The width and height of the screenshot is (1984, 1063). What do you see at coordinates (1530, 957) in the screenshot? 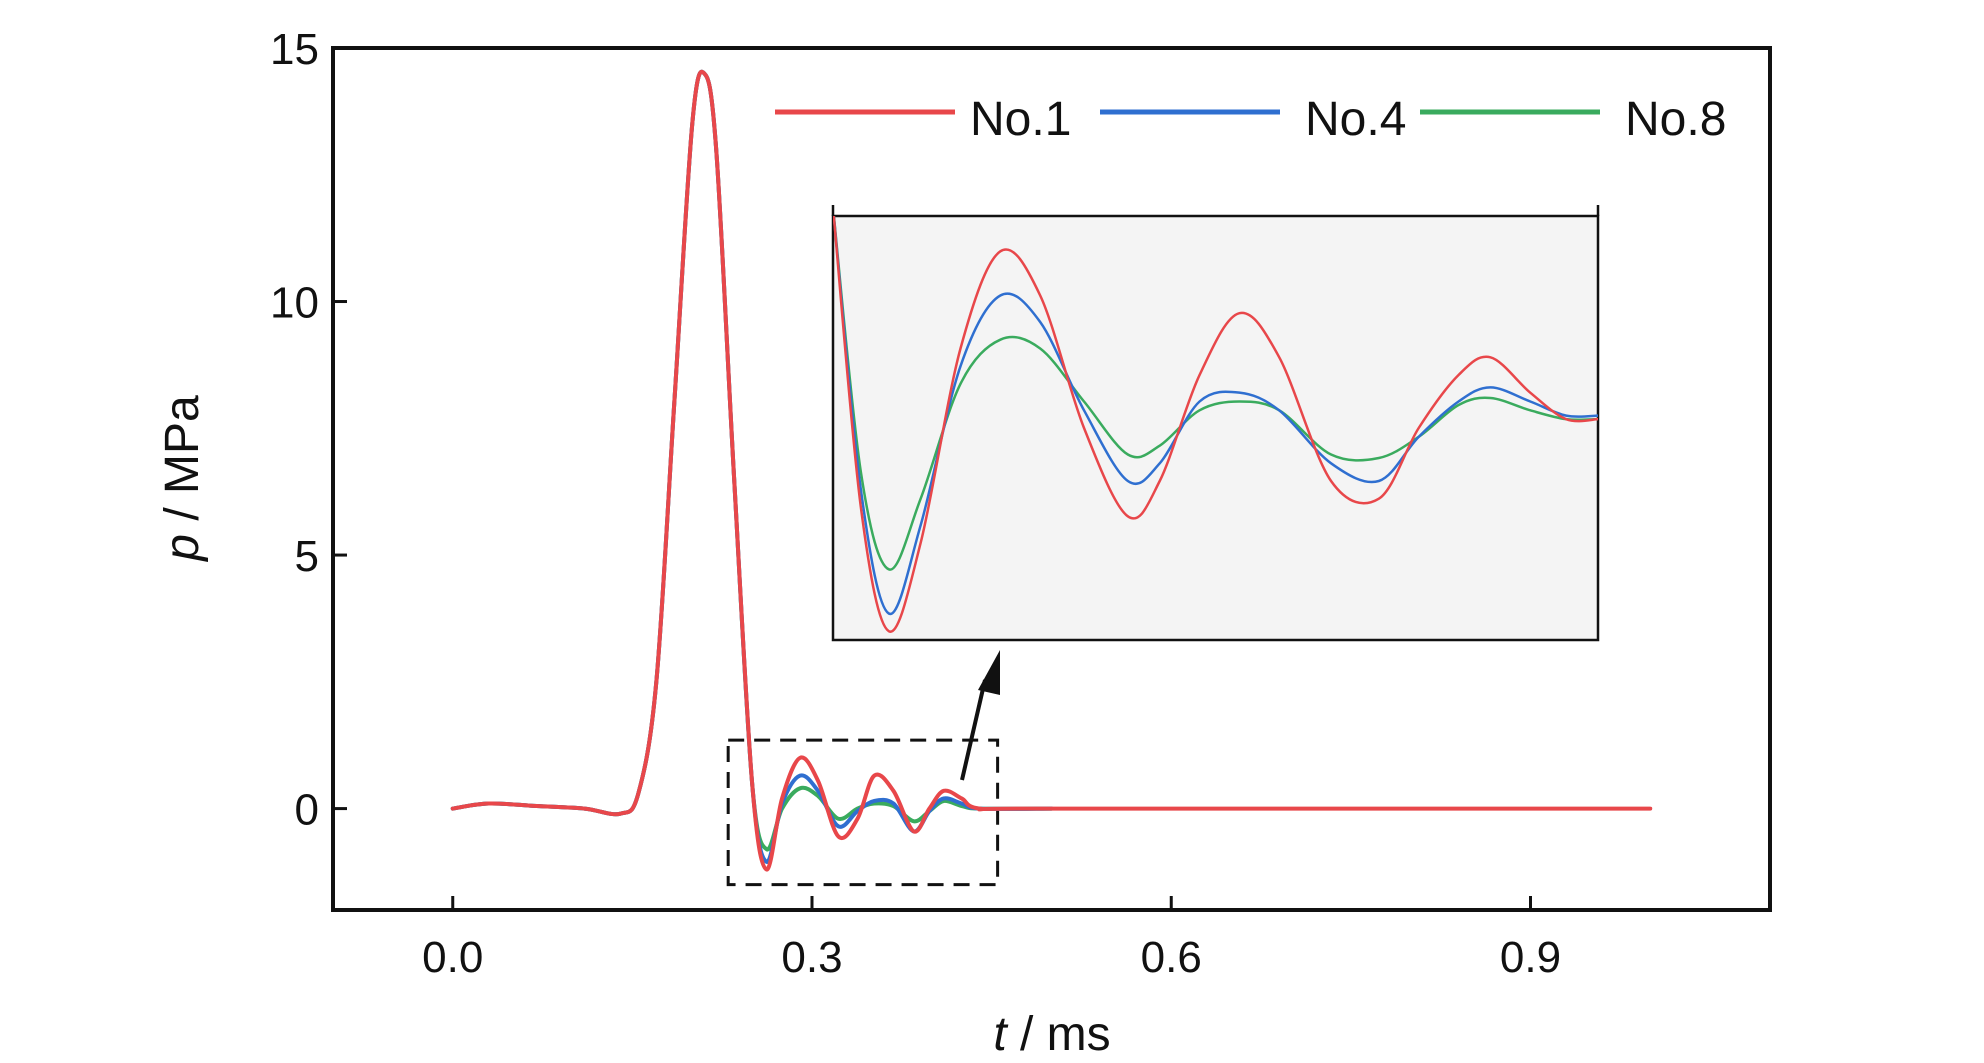
I see `x-tick-label: 0.9` at bounding box center [1530, 957].